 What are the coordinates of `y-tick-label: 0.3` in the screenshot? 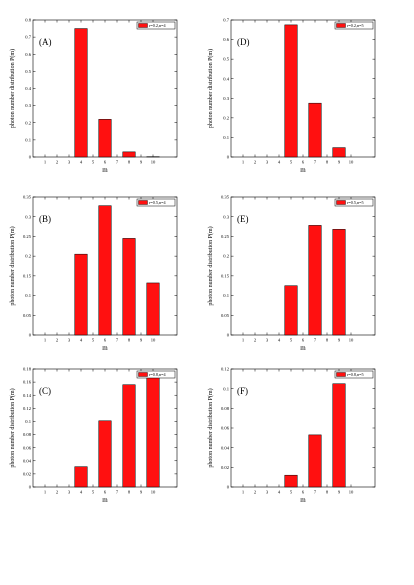 It's located at (226, 98).